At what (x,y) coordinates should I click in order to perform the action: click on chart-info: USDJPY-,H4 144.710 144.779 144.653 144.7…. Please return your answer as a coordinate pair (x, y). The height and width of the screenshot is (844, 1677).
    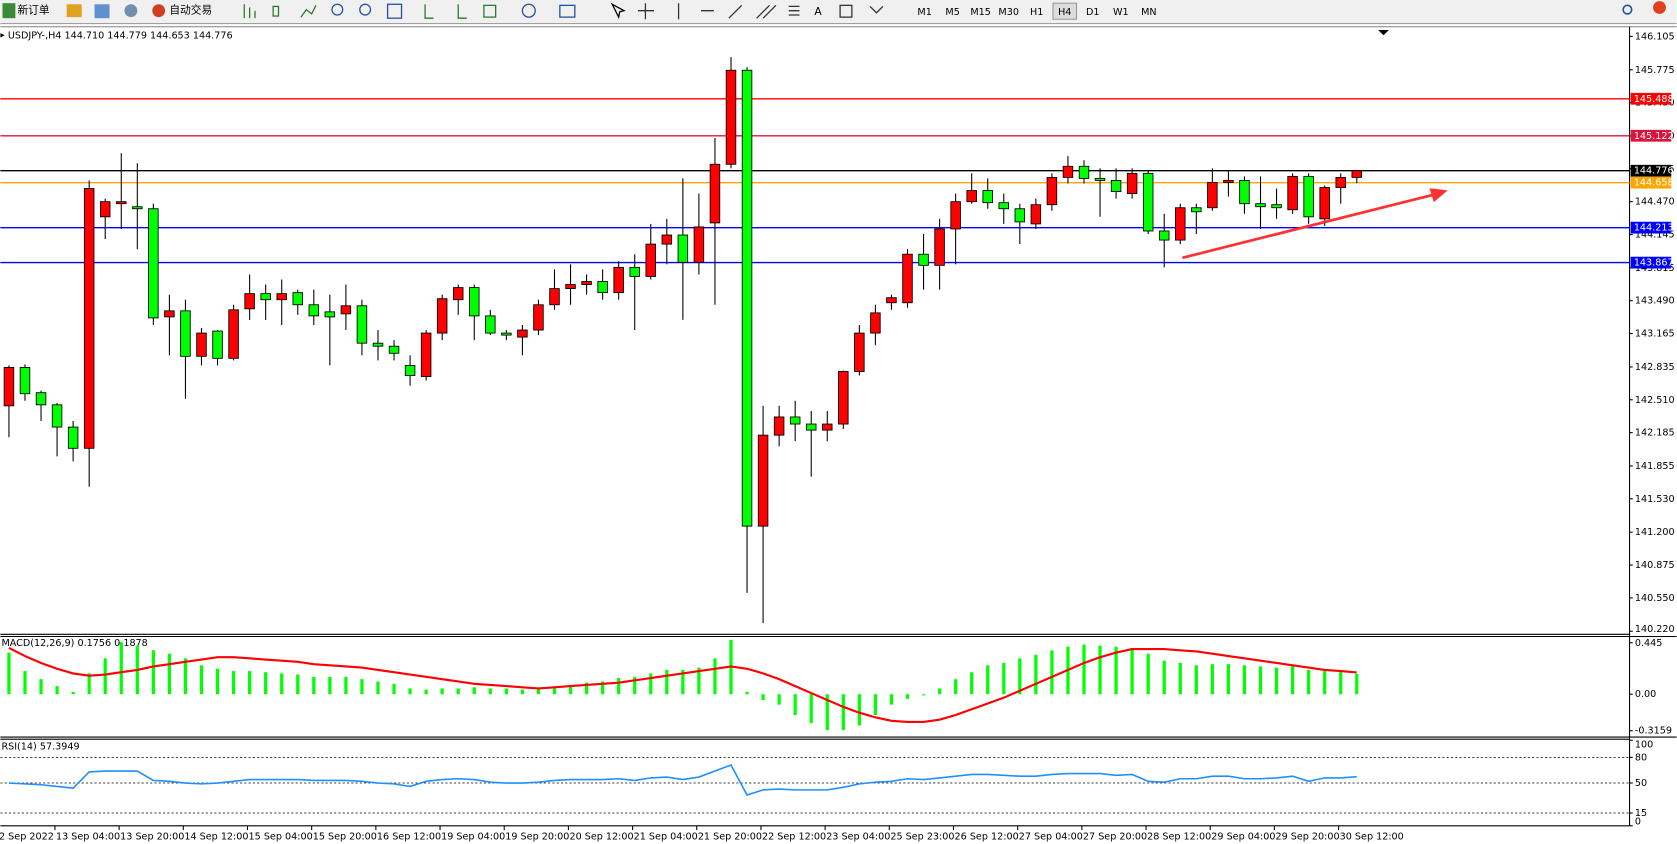
    Looking at the image, I should click on (120, 35).